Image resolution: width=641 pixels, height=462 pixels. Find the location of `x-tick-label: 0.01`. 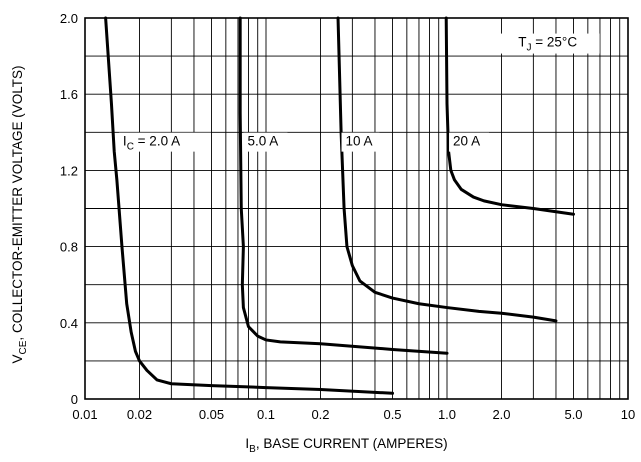

x-tick-label: 0.01 is located at coordinates (84, 414).